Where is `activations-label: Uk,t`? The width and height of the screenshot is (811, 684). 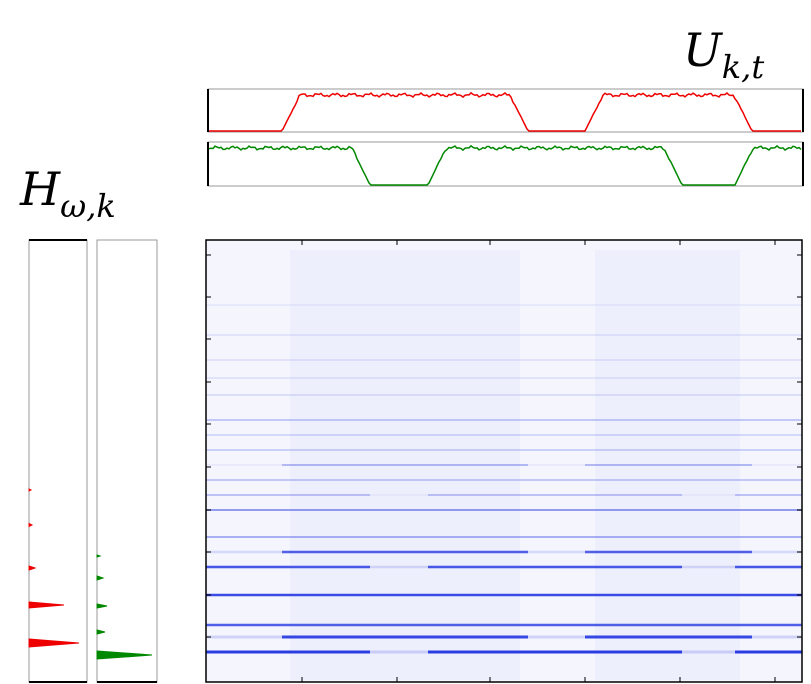
activations-label: Uk,t is located at coordinates (723, 54).